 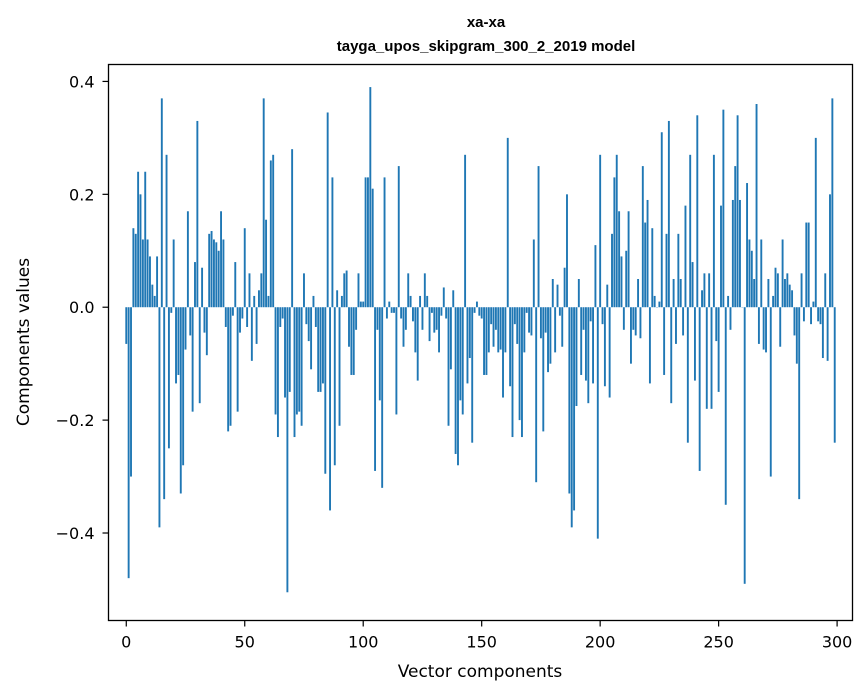 I want to click on x-tick-label: 300, so click(x=837, y=642).